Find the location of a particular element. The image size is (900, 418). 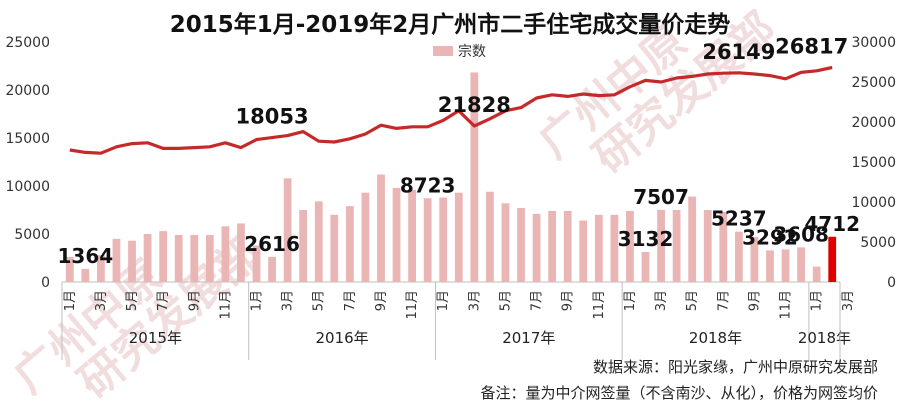

volume-data-label: 3292 is located at coordinates (770, 237).